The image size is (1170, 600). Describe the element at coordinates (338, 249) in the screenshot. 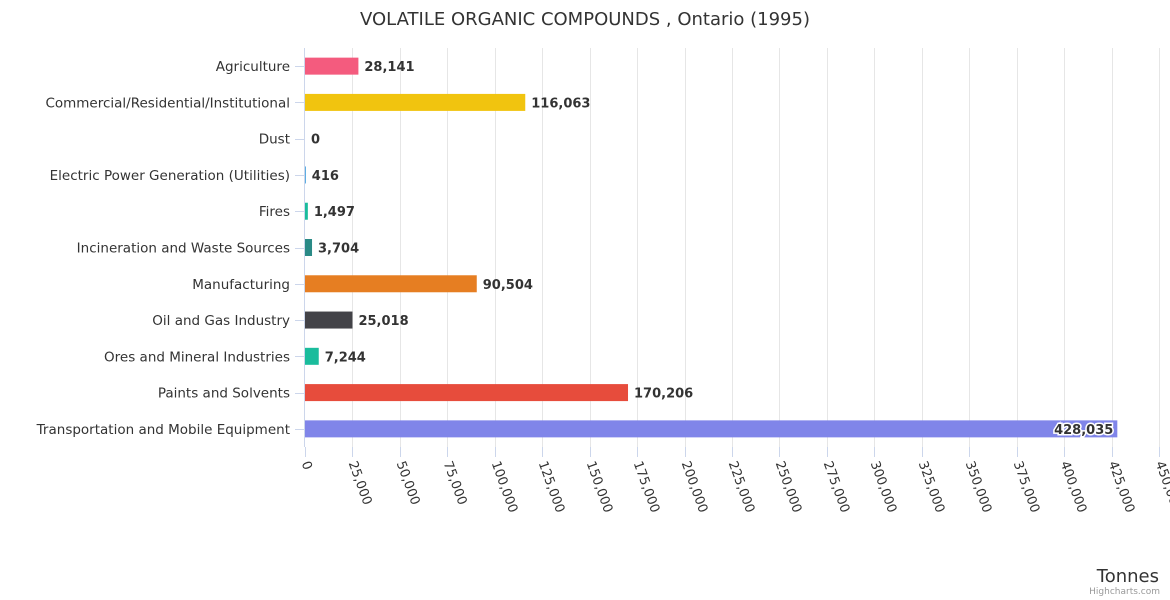

I see `data-label: 3,704` at that location.